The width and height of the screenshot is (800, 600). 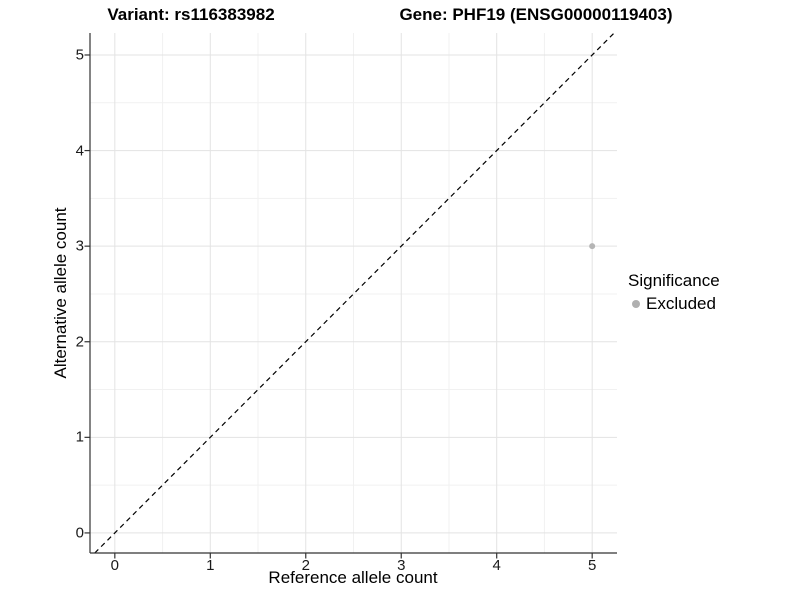 I want to click on x-axis-label: Reference allele count, so click(x=353, y=577).